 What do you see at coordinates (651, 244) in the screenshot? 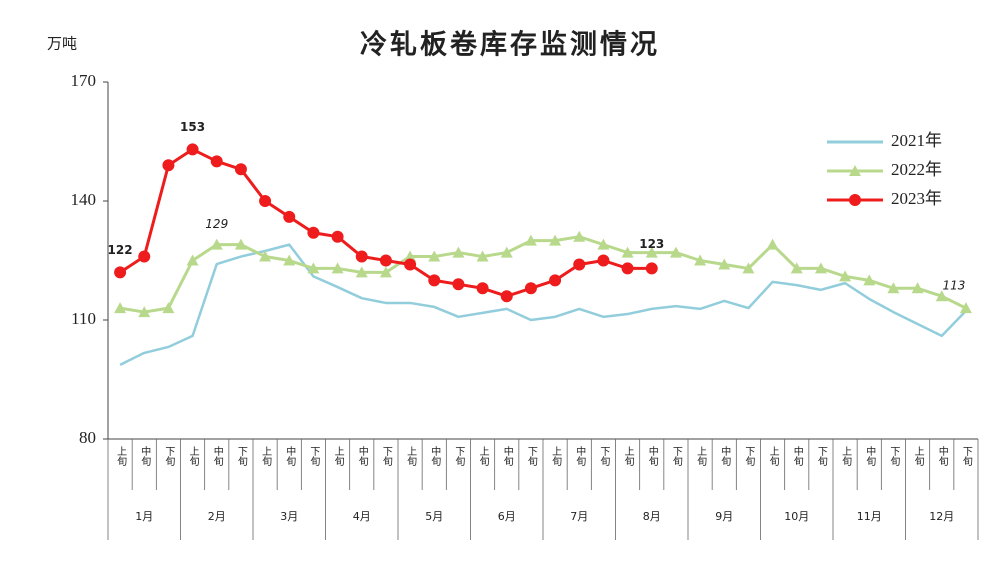
I see `data-label: 123` at bounding box center [651, 244].